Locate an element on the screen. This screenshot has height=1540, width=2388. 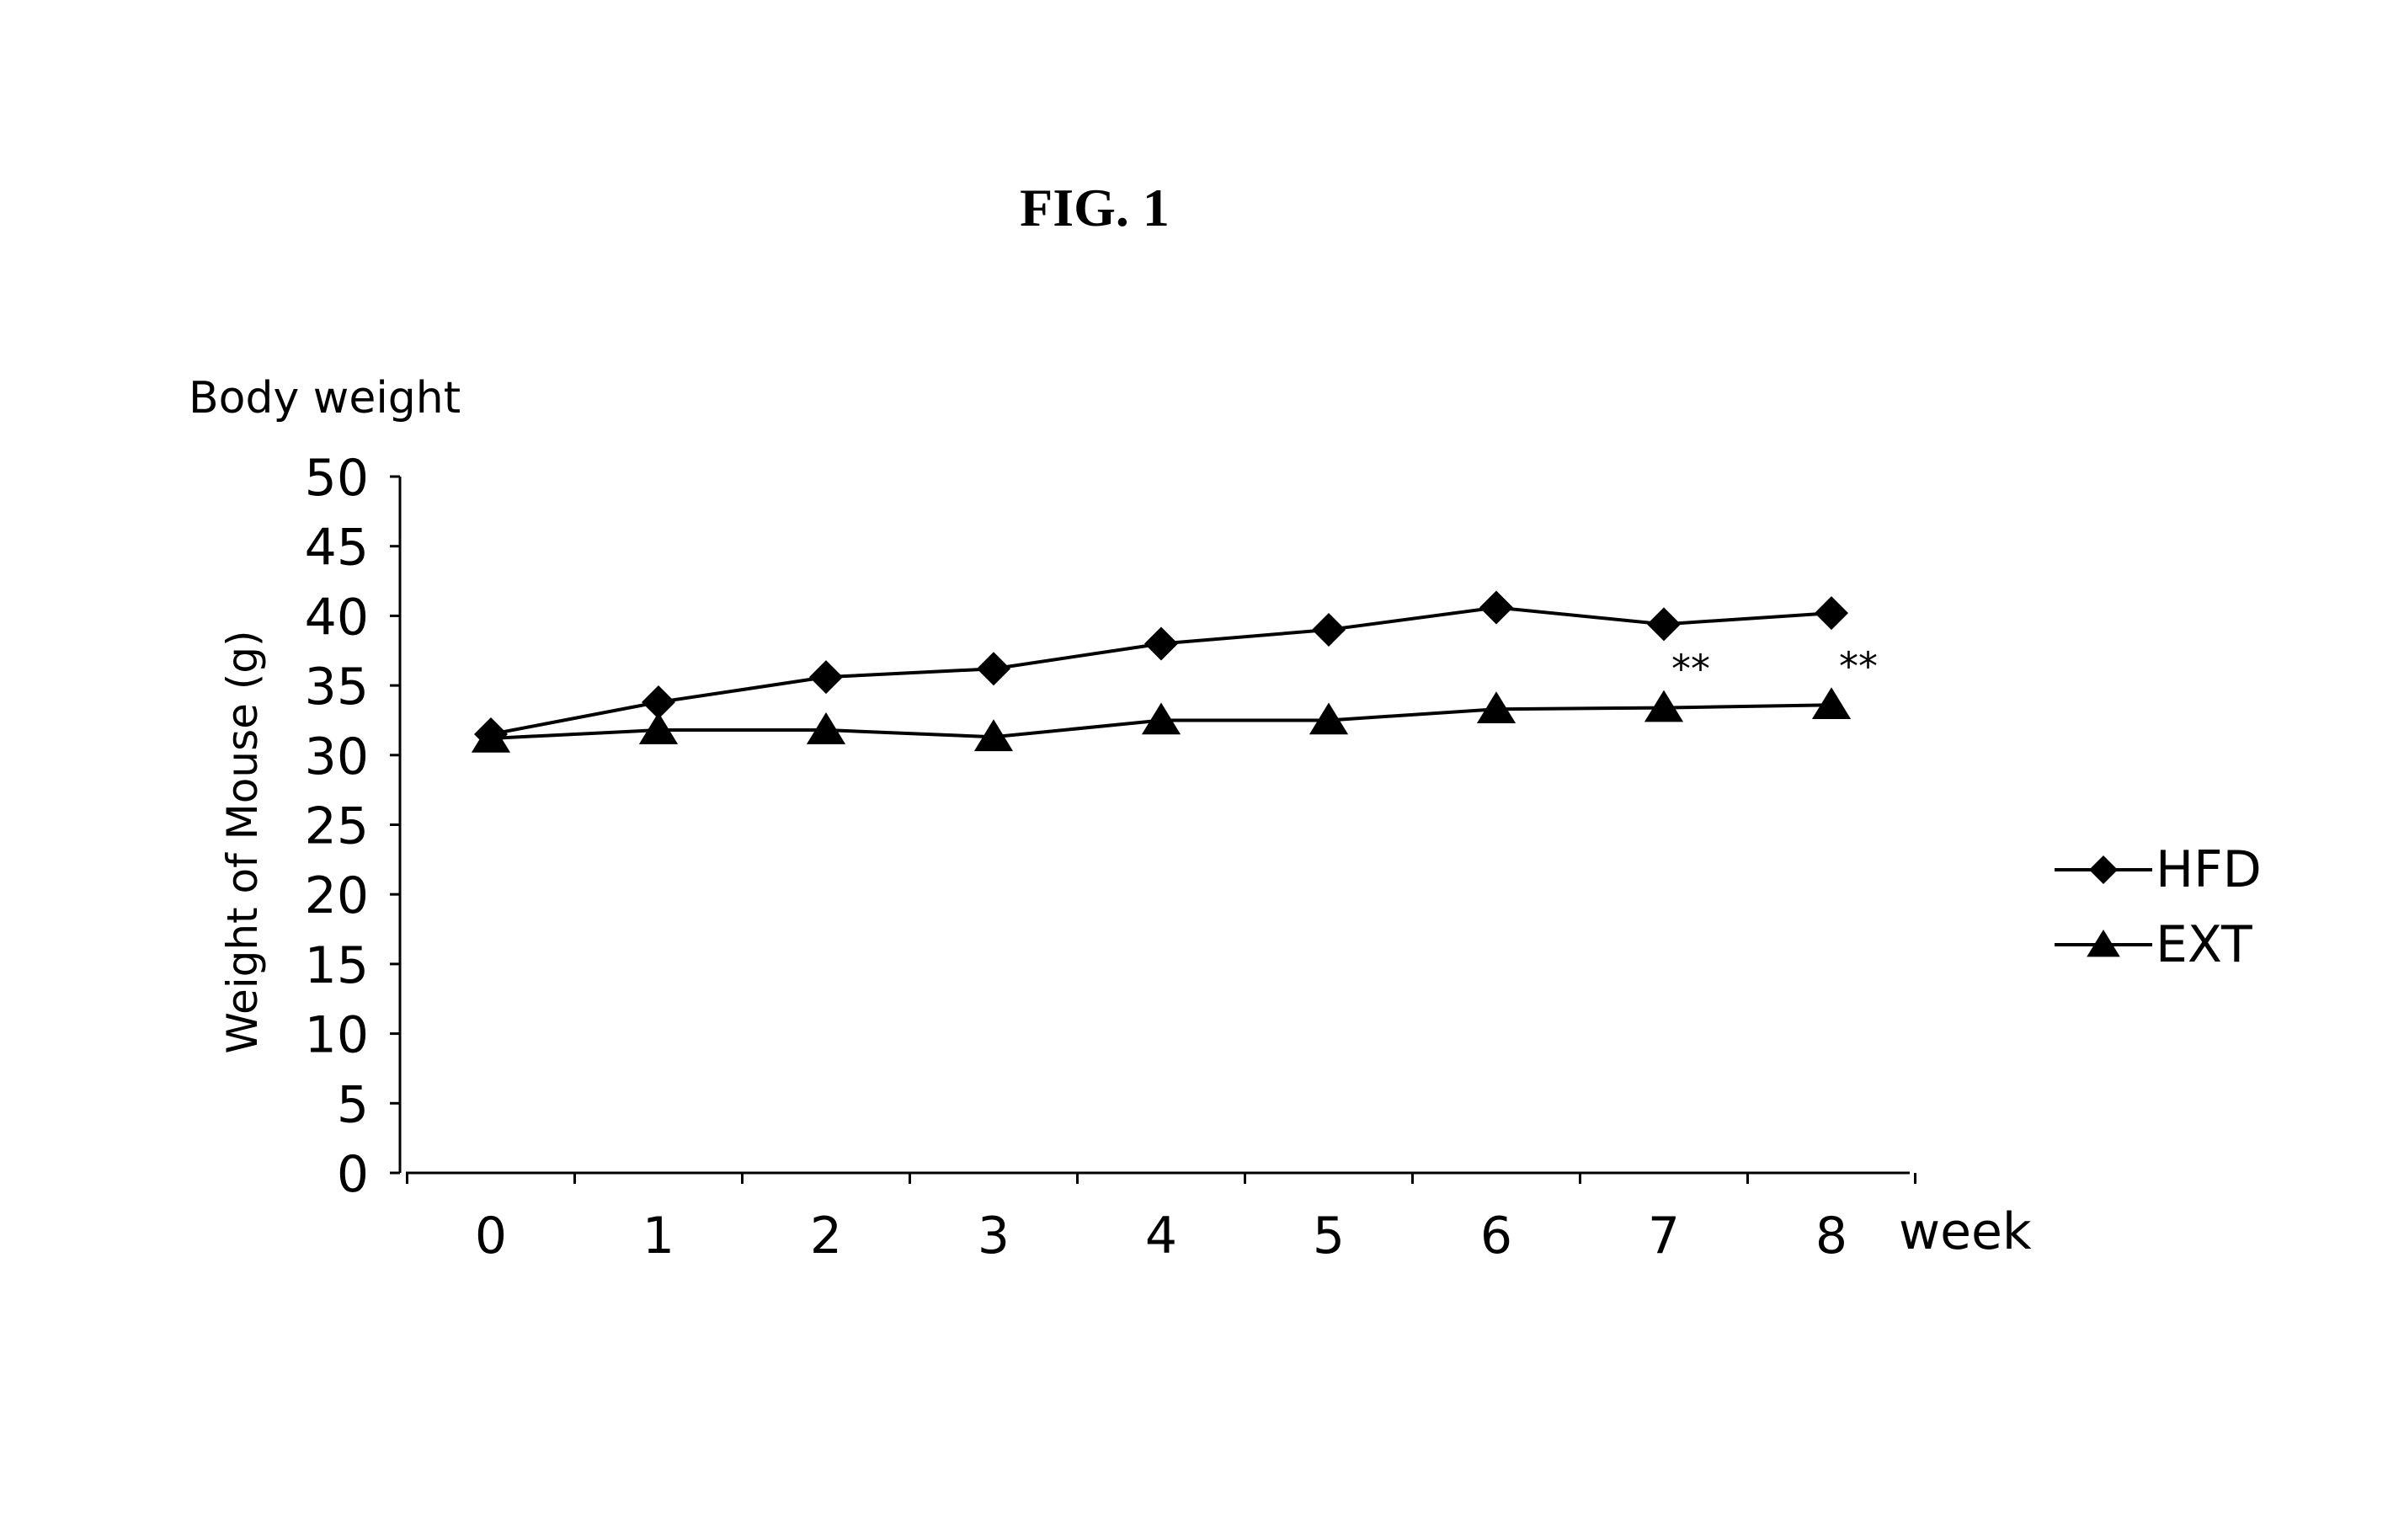
y-tick-label: 30 is located at coordinates (337, 756).